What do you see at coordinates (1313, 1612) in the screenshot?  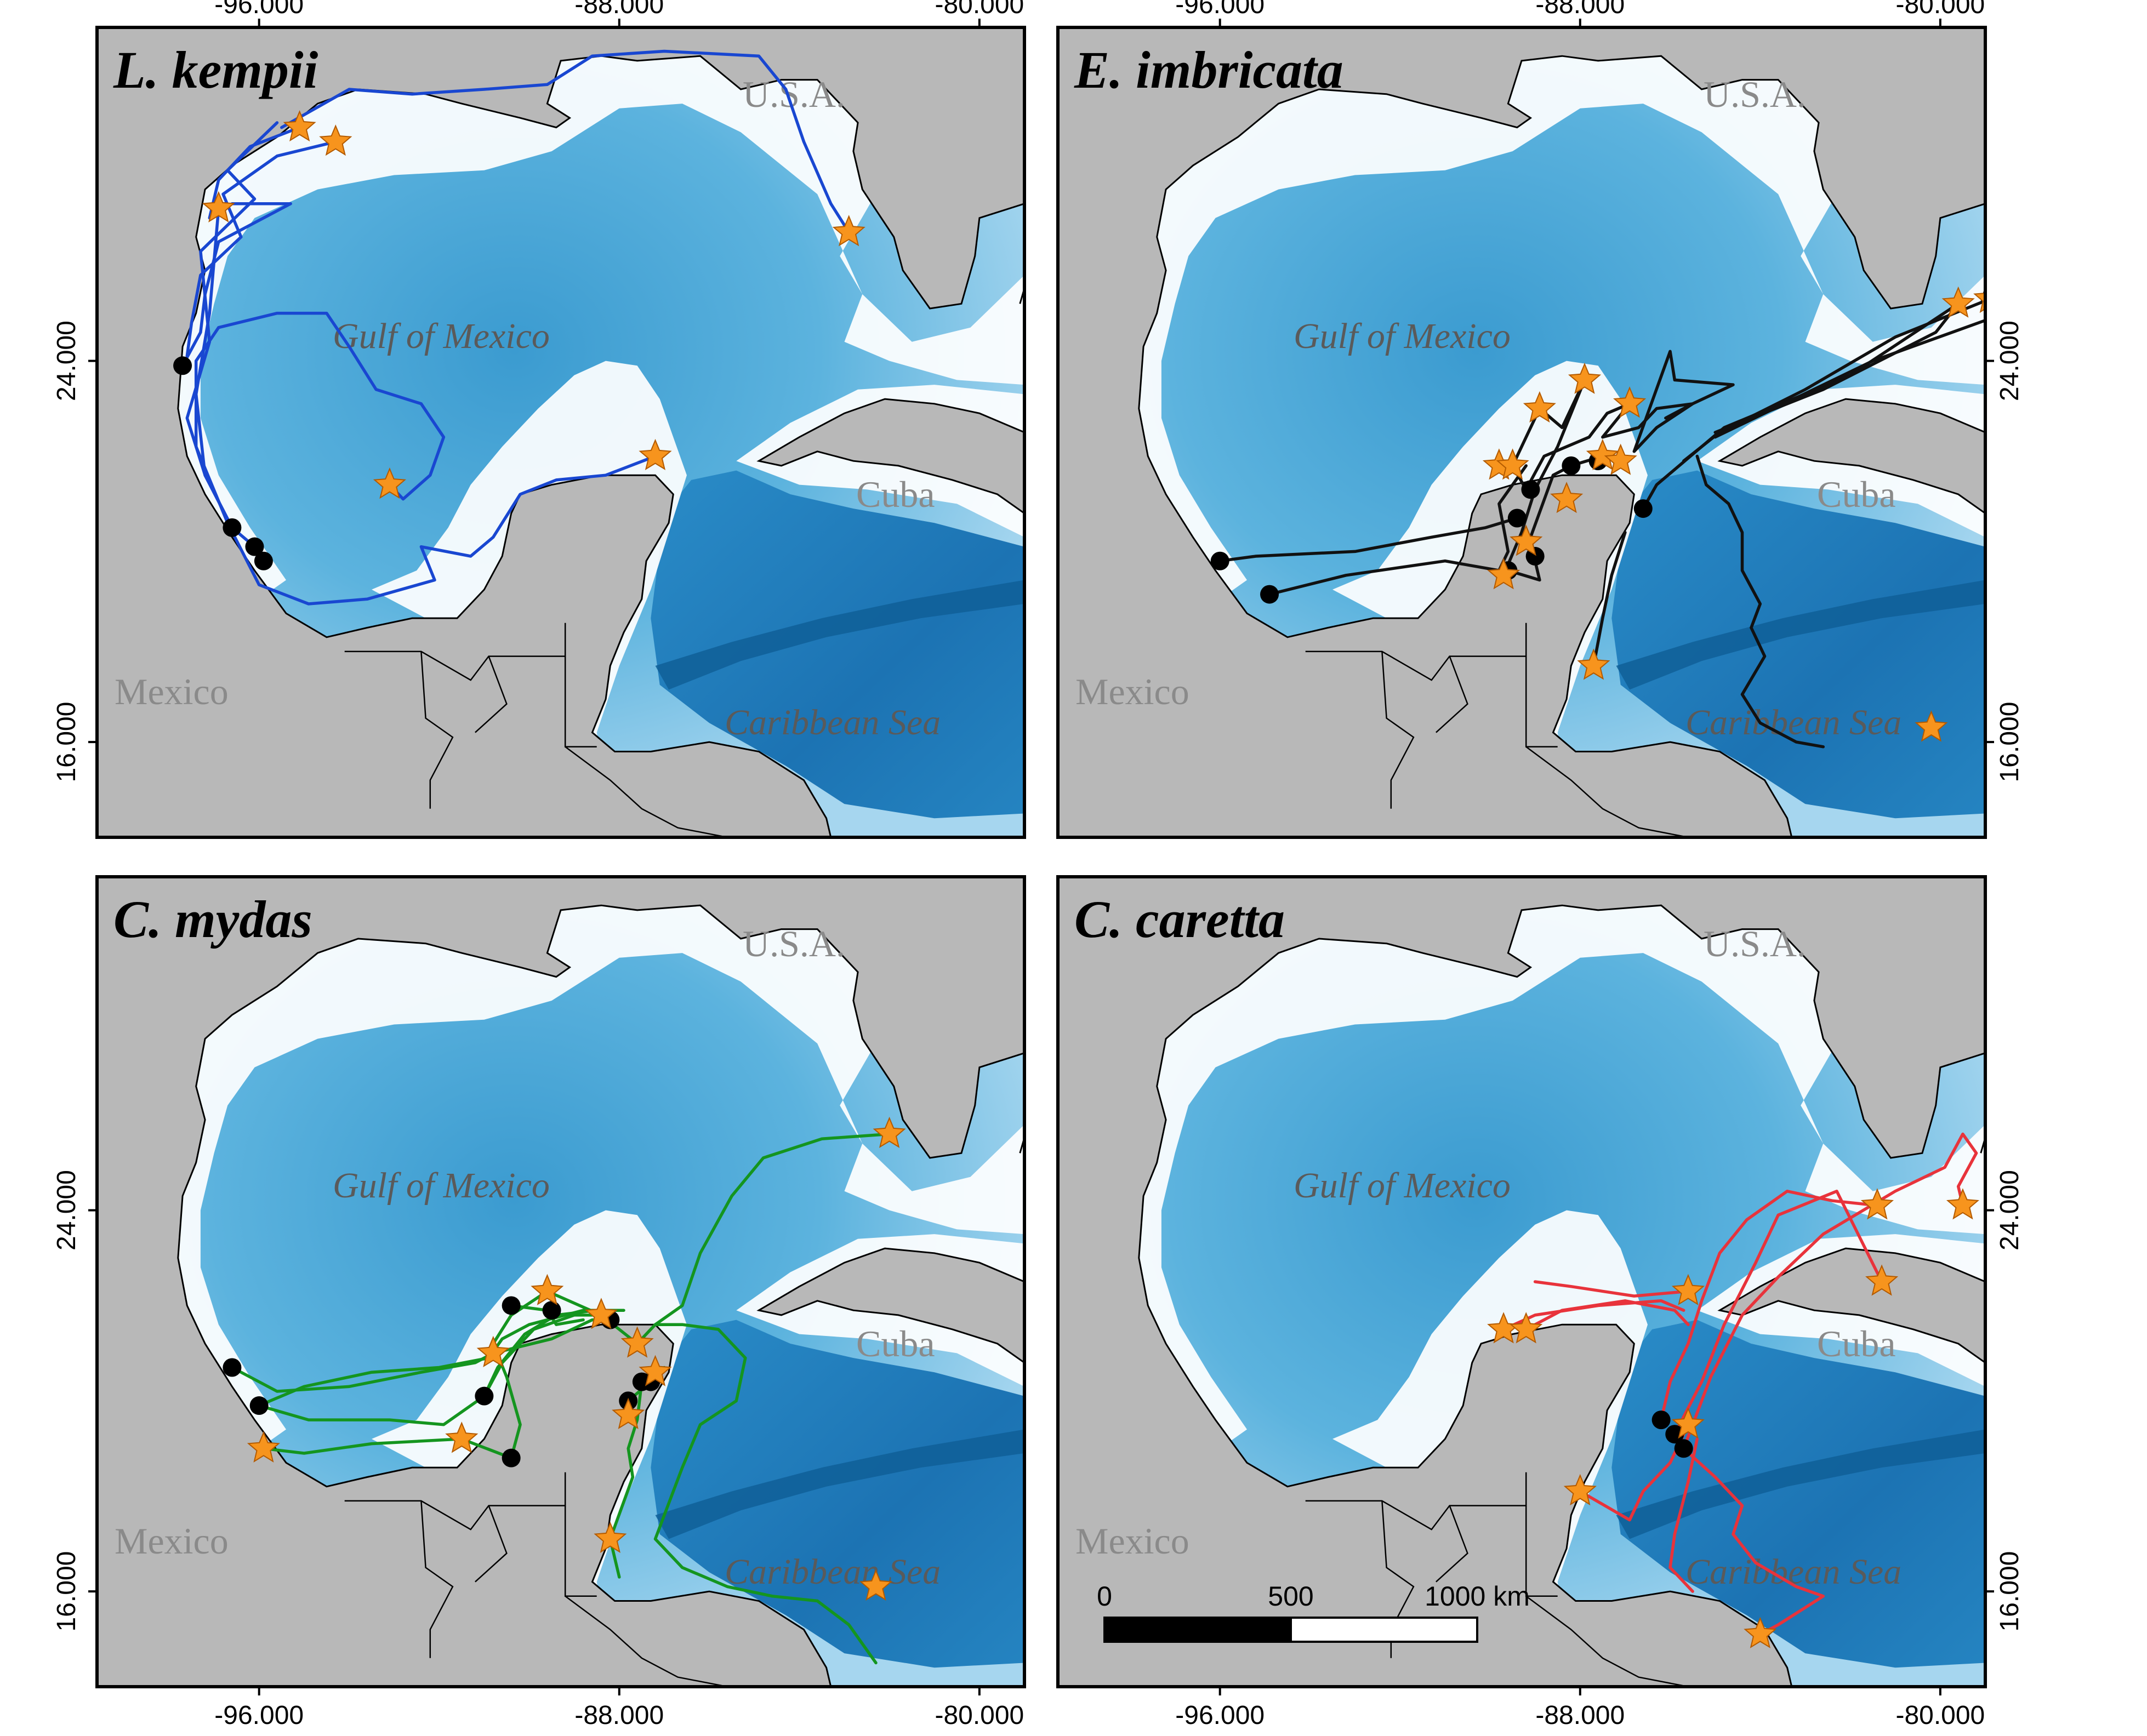 I see `scale-bar: 0 500 1000 km` at bounding box center [1313, 1612].